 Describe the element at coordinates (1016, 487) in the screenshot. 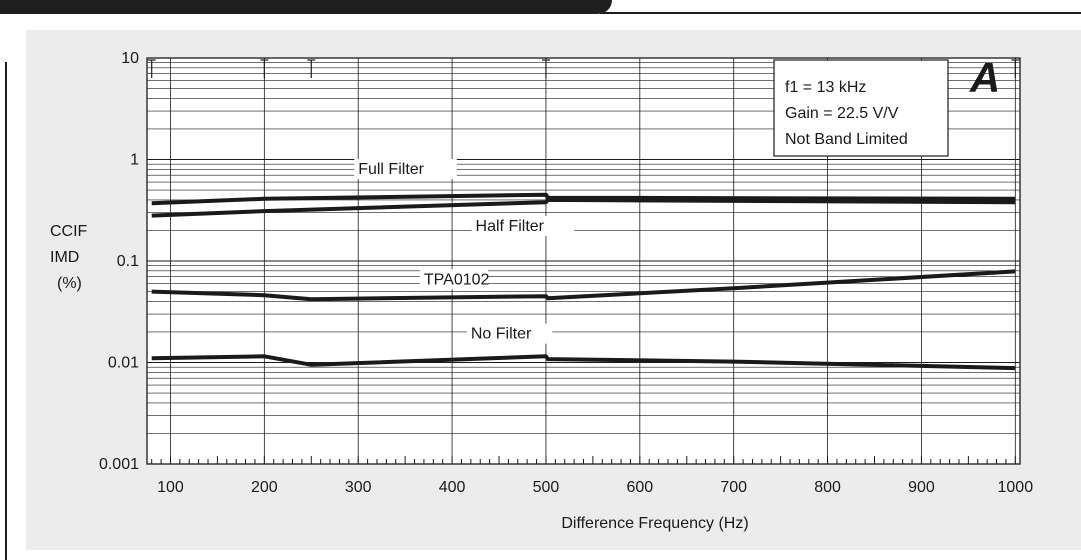

I see `x-tick-label: 1000` at that location.